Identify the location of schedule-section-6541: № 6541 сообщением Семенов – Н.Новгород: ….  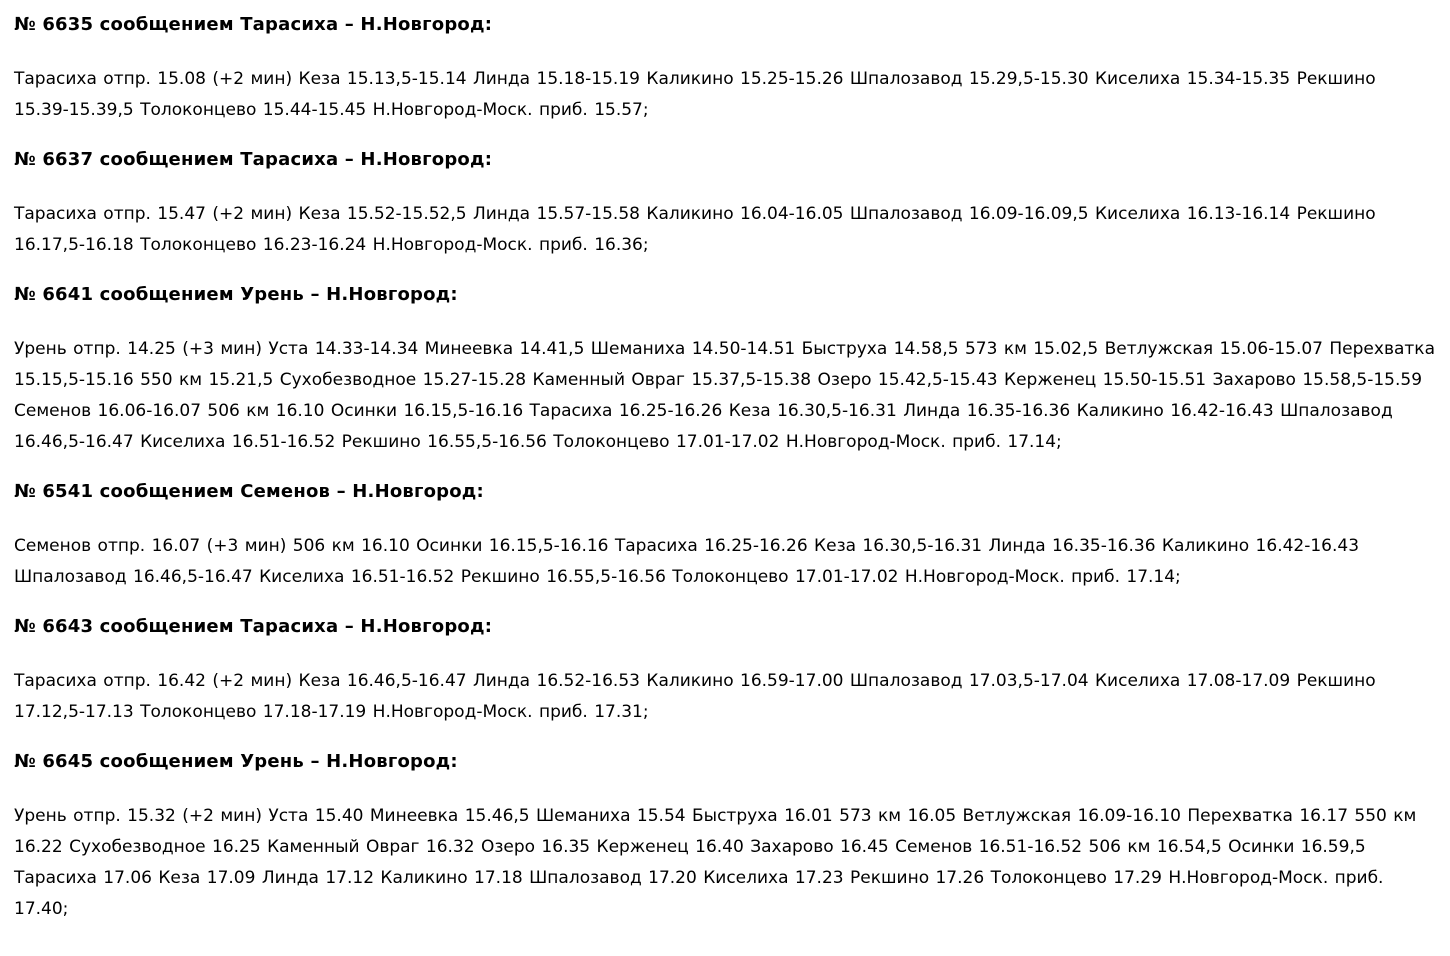
(725, 536).